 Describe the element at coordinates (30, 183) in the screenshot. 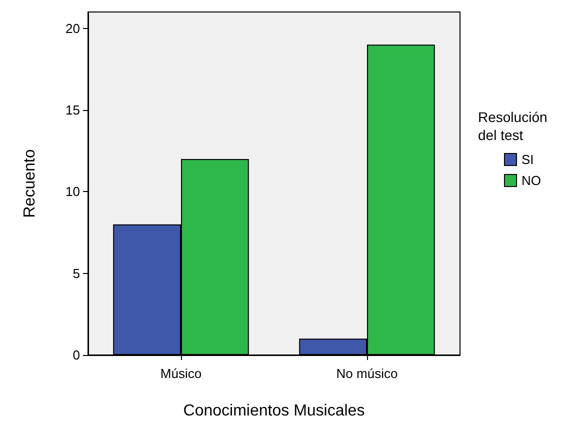

I see `y-axis-title: Recuento` at that location.